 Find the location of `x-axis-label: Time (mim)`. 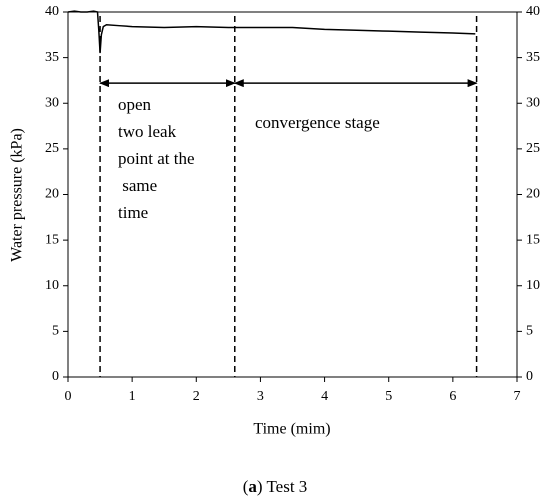

x-axis-label: Time (mim) is located at coordinates (291, 429).